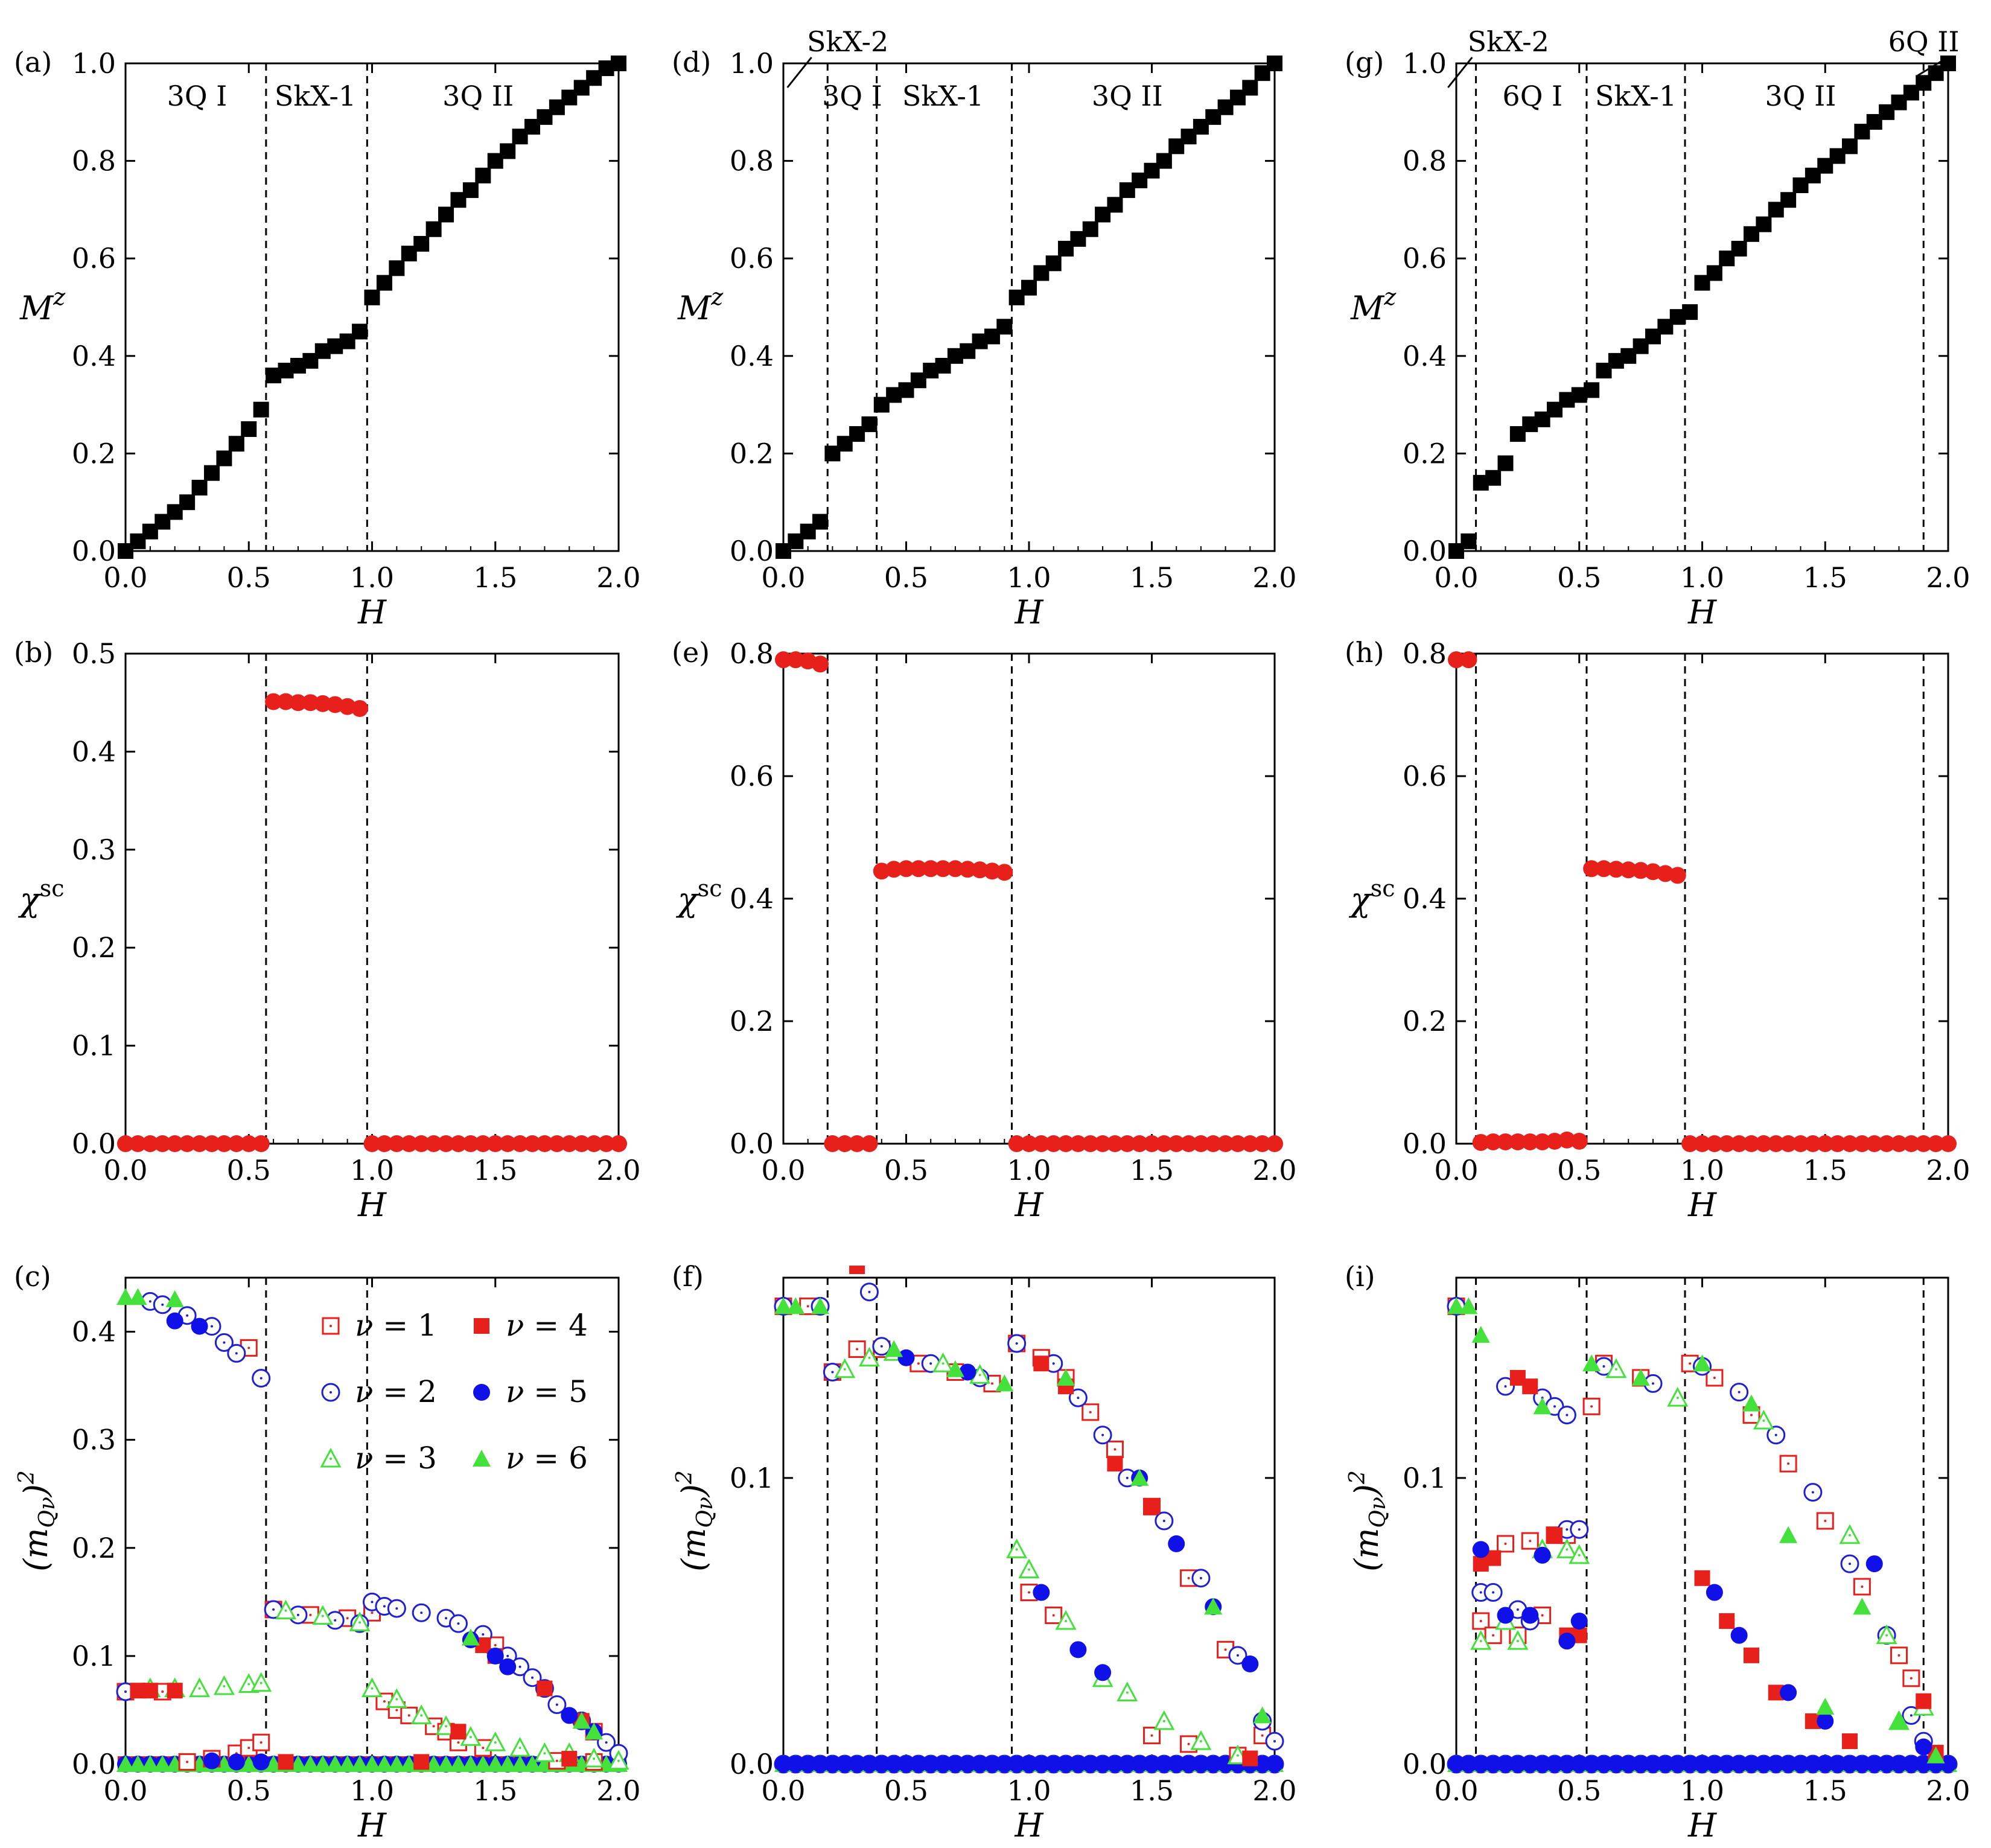 This screenshot has height=1848, width=1991. What do you see at coordinates (1517, 1641) in the screenshot?
I see `m-point-i-2-2-center` at bounding box center [1517, 1641].